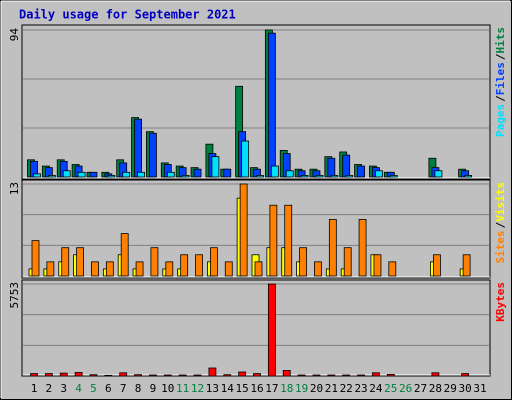 This screenshot has height=400, width=512. What do you see at coordinates (182, 388) in the screenshot?
I see `x-tick-label: 11` at bounding box center [182, 388].